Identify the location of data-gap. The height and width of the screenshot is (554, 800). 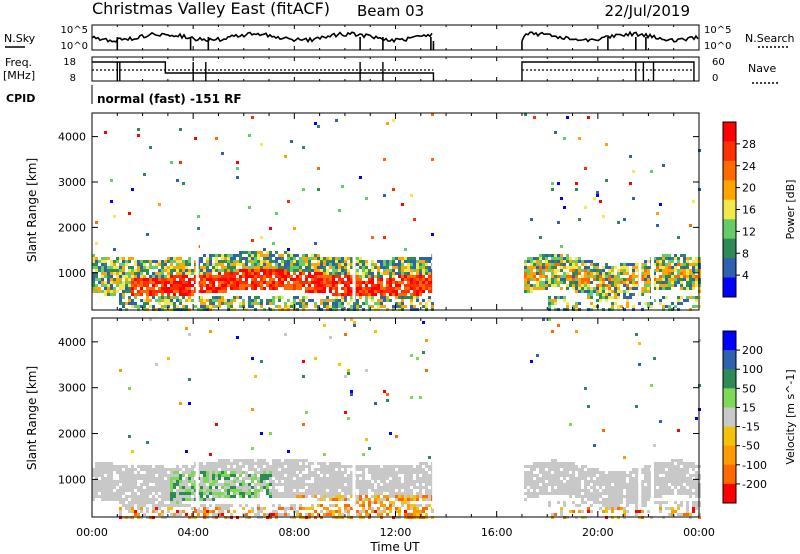
(354, 479).